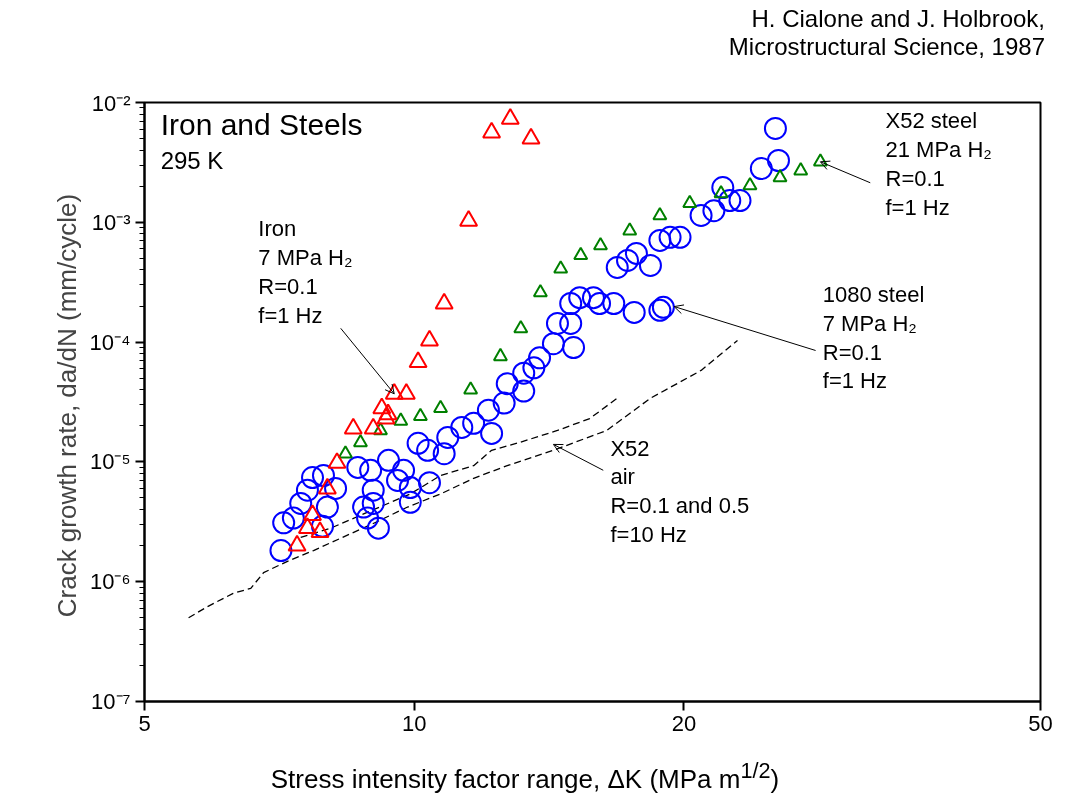 The height and width of the screenshot is (795, 1070). What do you see at coordinates (680, 491) in the screenshot?
I see `annotation: X52 air R=0.1 and 0.5 f=10 Hz` at bounding box center [680, 491].